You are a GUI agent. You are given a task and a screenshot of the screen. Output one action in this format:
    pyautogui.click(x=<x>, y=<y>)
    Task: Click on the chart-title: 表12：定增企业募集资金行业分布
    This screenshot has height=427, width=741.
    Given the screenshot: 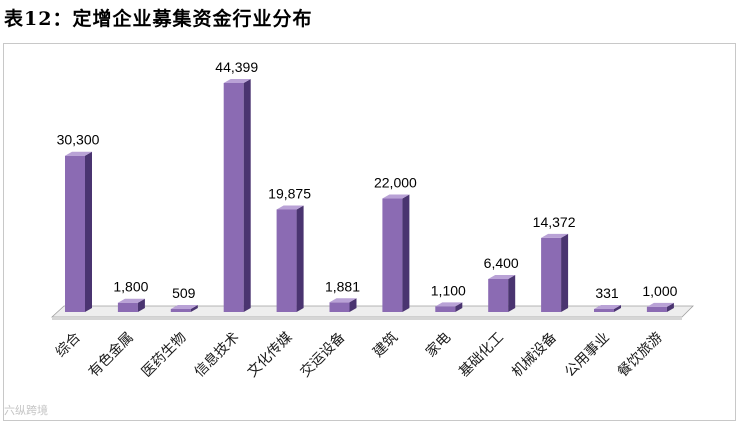 What is the action you would take?
    pyautogui.click(x=158, y=19)
    